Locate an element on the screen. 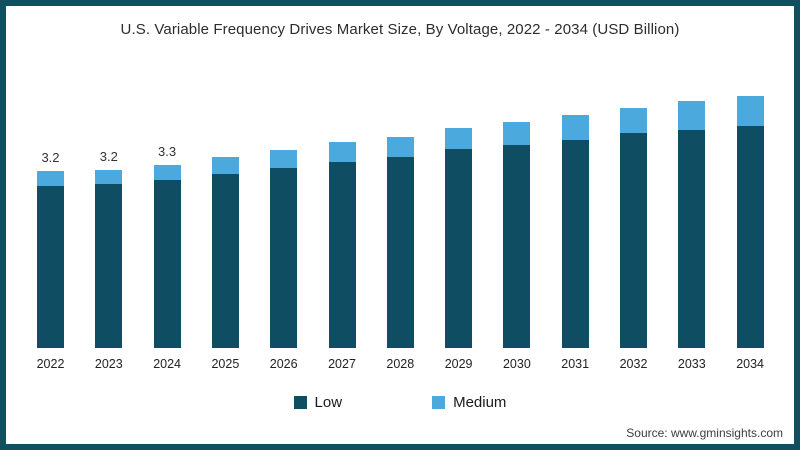 Image resolution: width=800 pixels, height=450 pixels. bar-segment-low-2032 is located at coordinates (633, 240).